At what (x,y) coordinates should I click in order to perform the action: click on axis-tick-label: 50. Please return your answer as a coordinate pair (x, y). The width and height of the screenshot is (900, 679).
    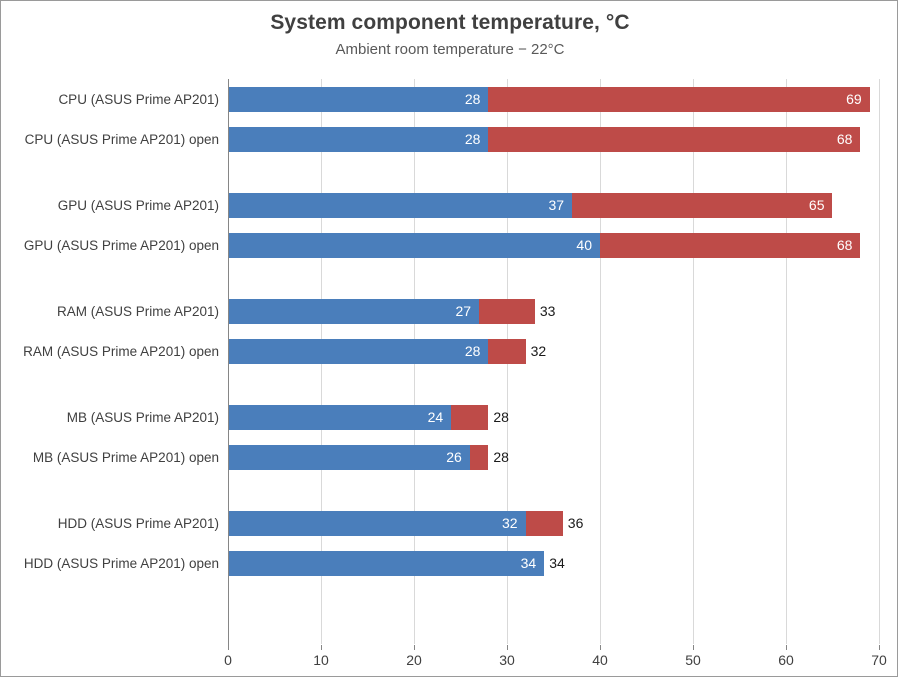
    Looking at the image, I should click on (693, 660).